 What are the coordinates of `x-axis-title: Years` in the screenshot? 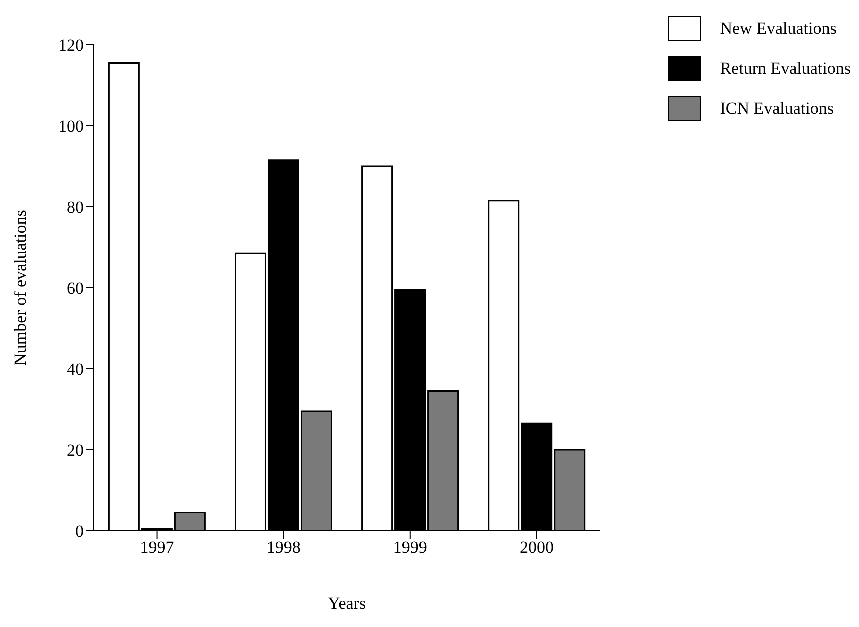 It's located at (347, 603).